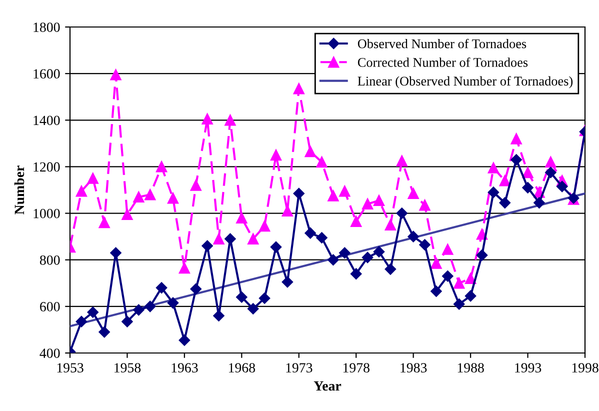 Image resolution: width=599 pixels, height=411 pixels. What do you see at coordinates (185, 367) in the screenshot?
I see `x-tick-label: 1963` at bounding box center [185, 367].